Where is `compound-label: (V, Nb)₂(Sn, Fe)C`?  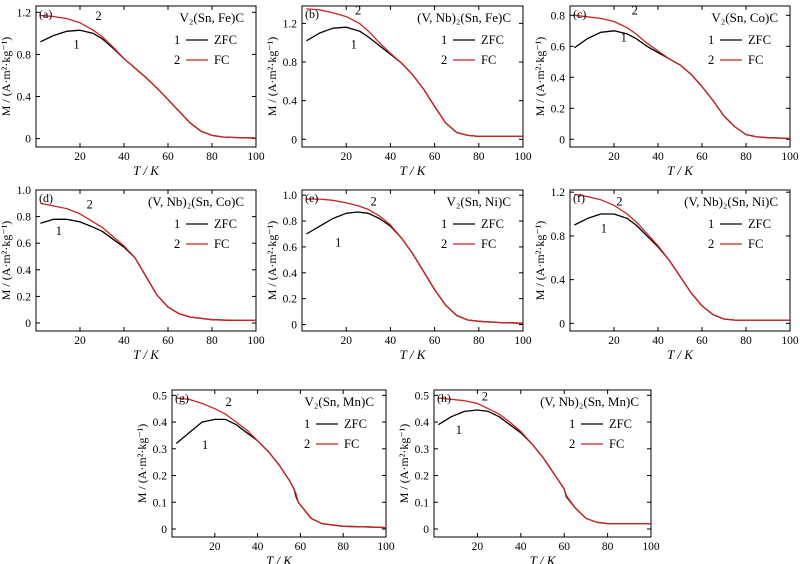 compound-label: (V, Nb)₂(Sn, Fe)C is located at coordinates (464, 17).